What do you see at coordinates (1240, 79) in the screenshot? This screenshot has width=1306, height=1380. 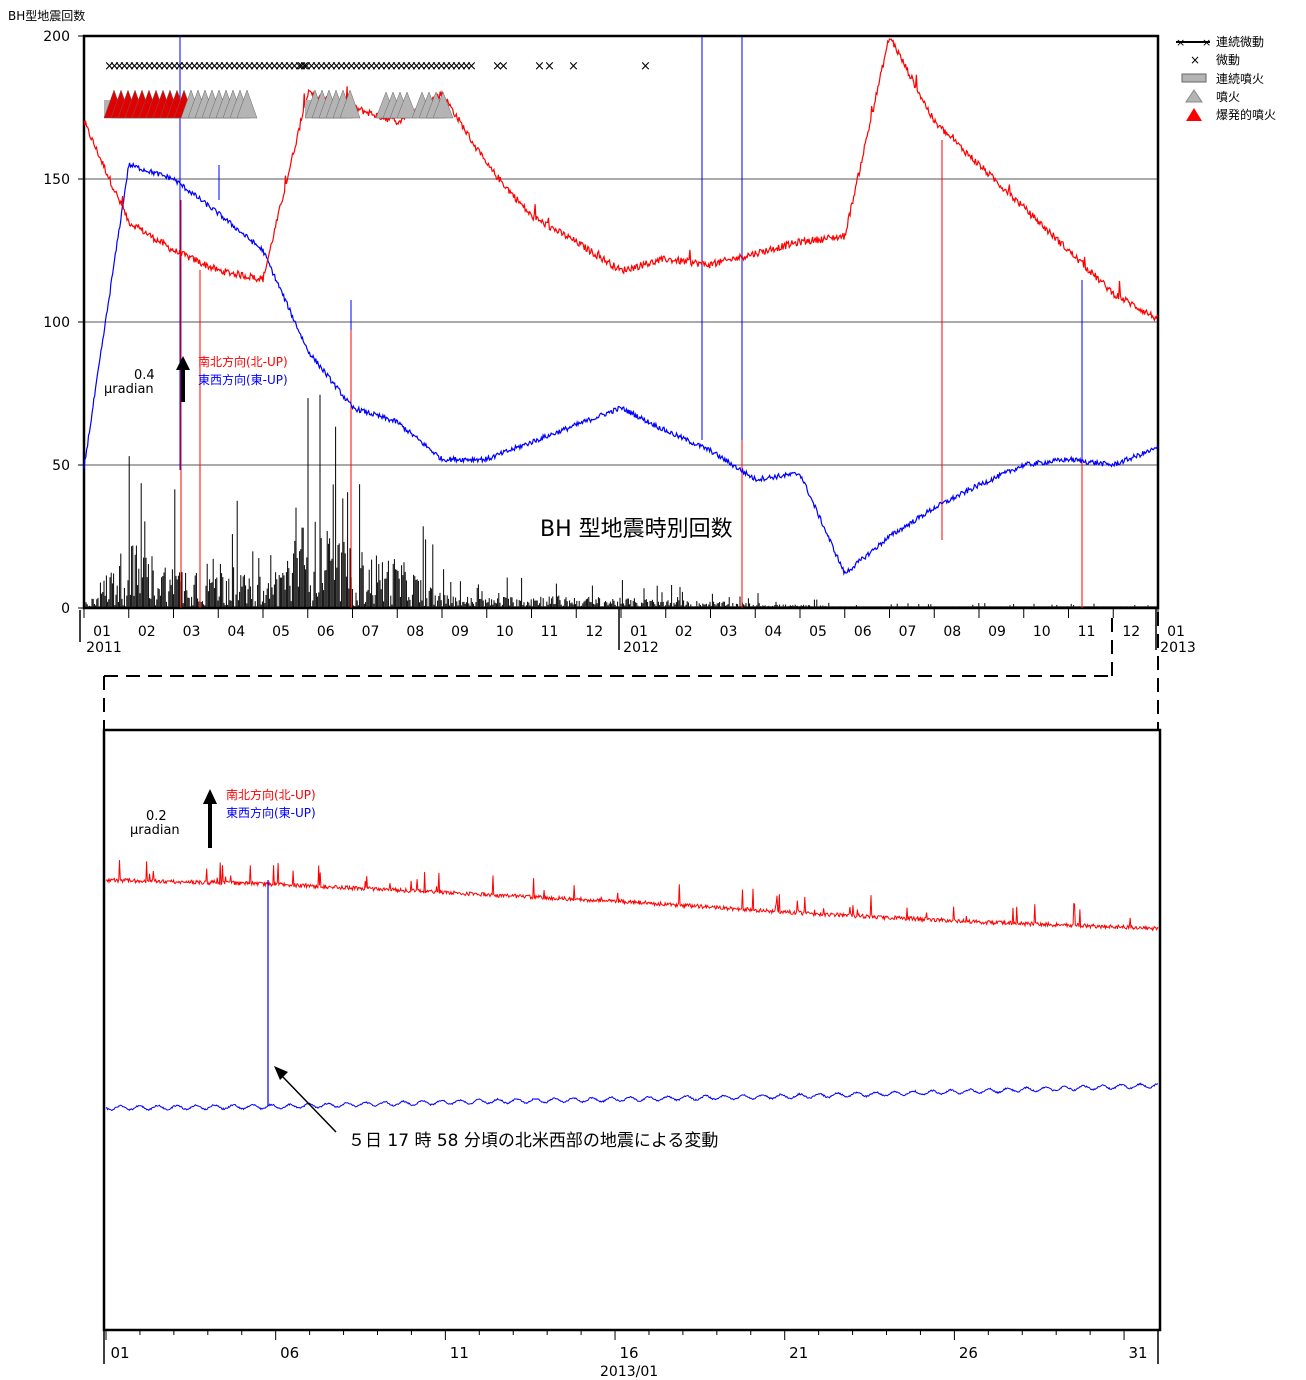 I see `legend-label: 連続噴火` at bounding box center [1240, 79].